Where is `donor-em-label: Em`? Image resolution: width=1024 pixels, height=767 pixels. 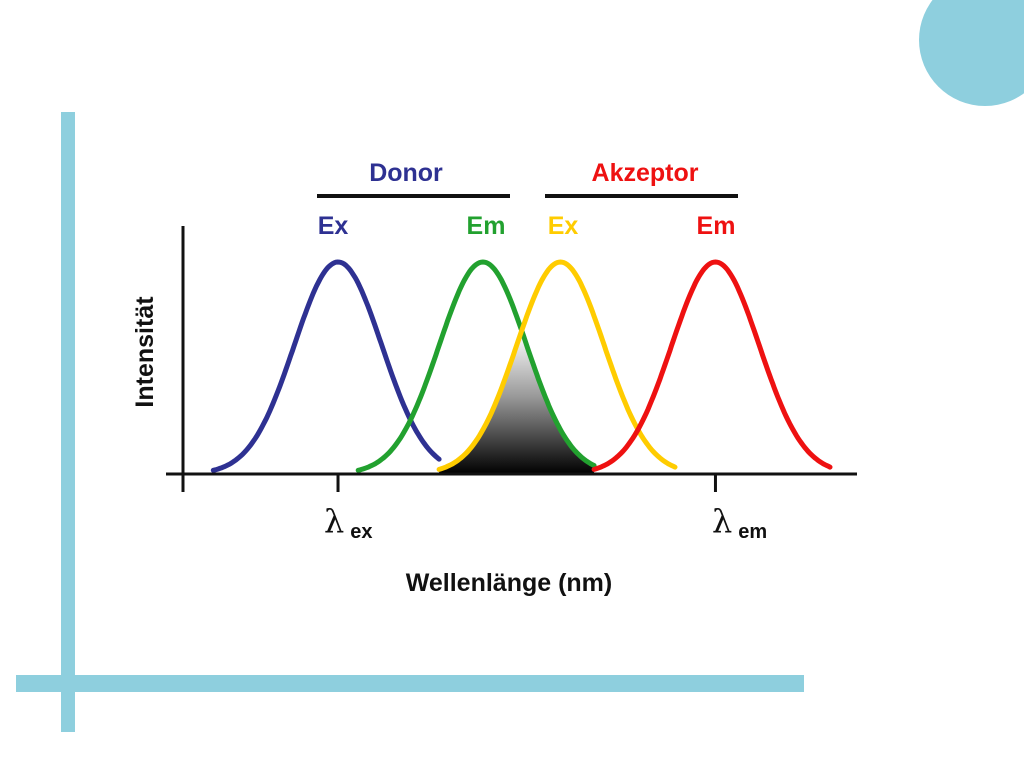
donor-em-label: Em is located at coordinates (486, 226).